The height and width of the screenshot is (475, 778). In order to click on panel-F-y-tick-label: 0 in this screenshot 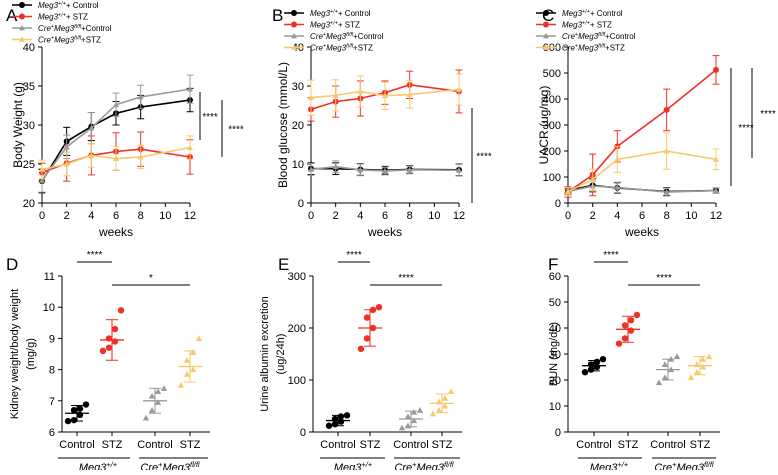, I will do `click(558, 433)`.